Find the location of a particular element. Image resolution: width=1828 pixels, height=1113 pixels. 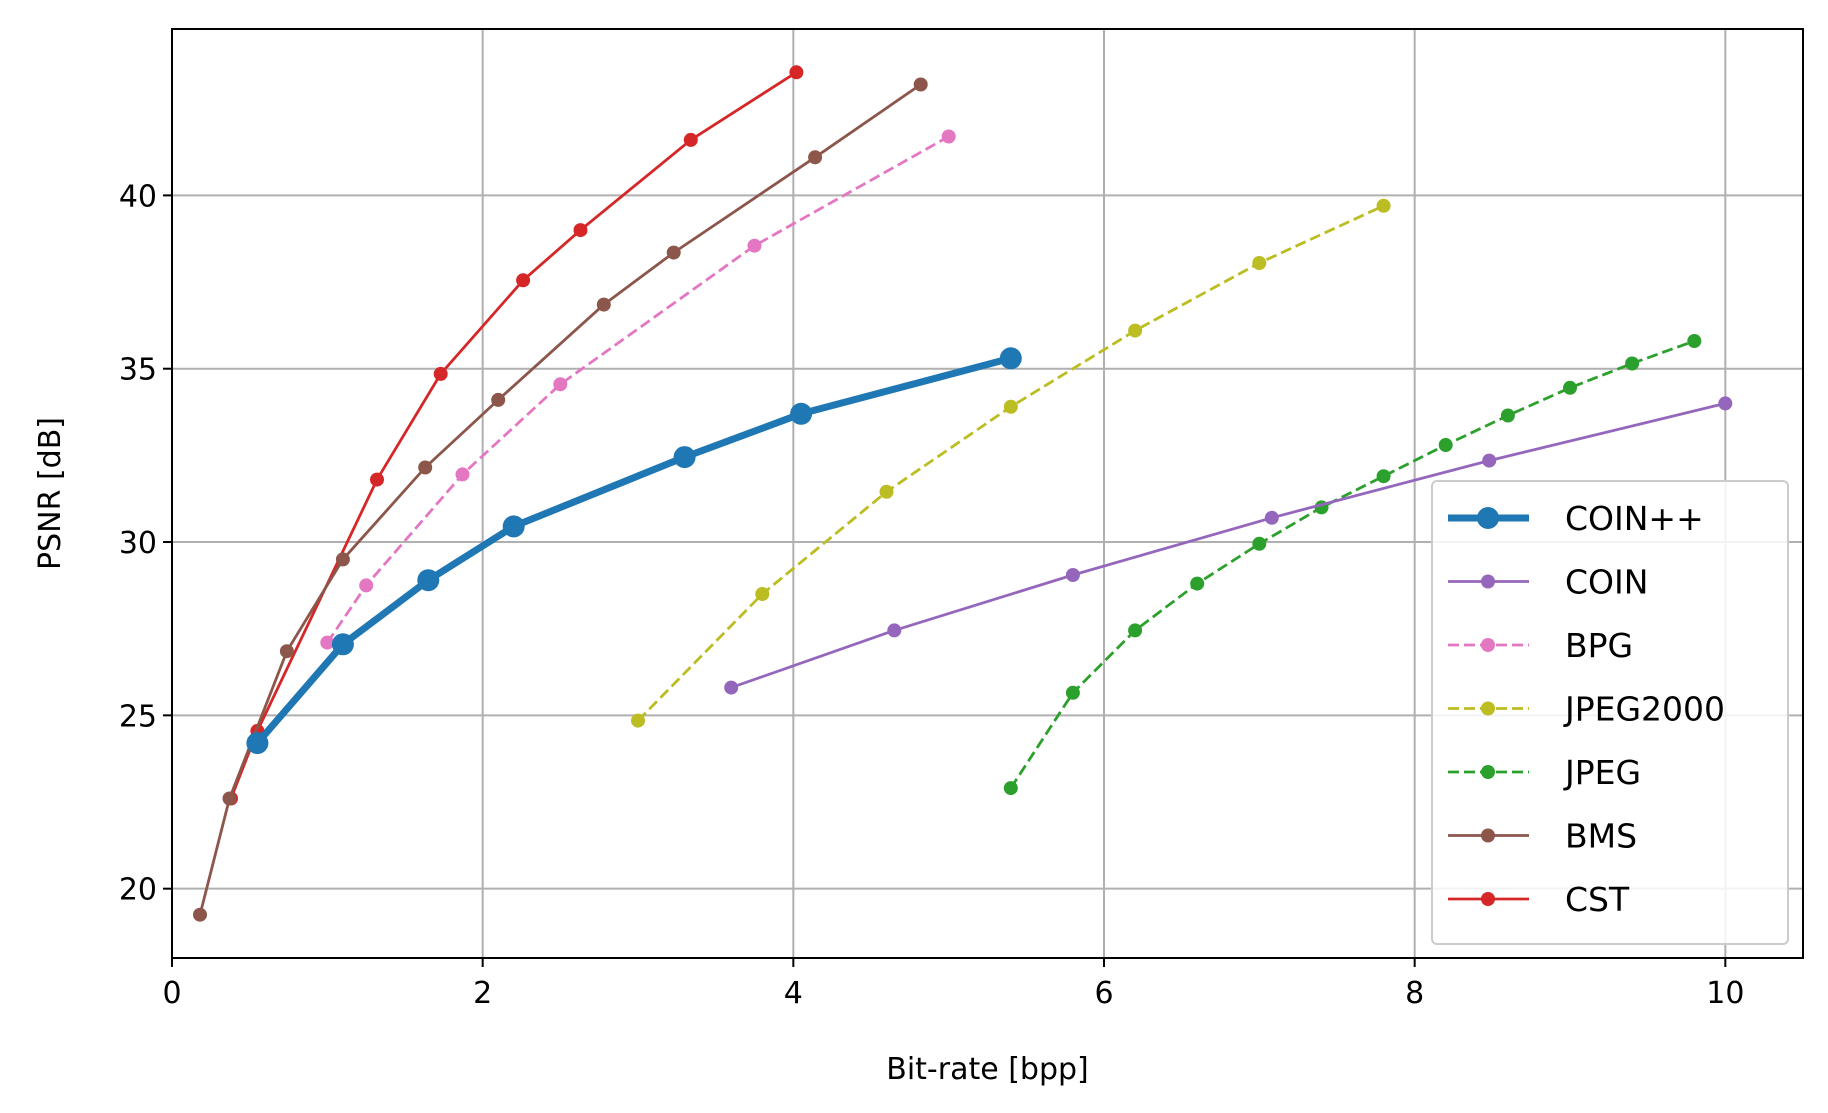

y-tick-label: 40 is located at coordinates (138, 196).